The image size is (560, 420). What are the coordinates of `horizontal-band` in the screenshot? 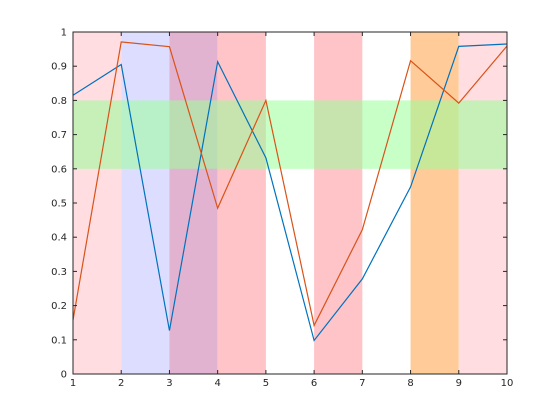 It's located at (290, 134).